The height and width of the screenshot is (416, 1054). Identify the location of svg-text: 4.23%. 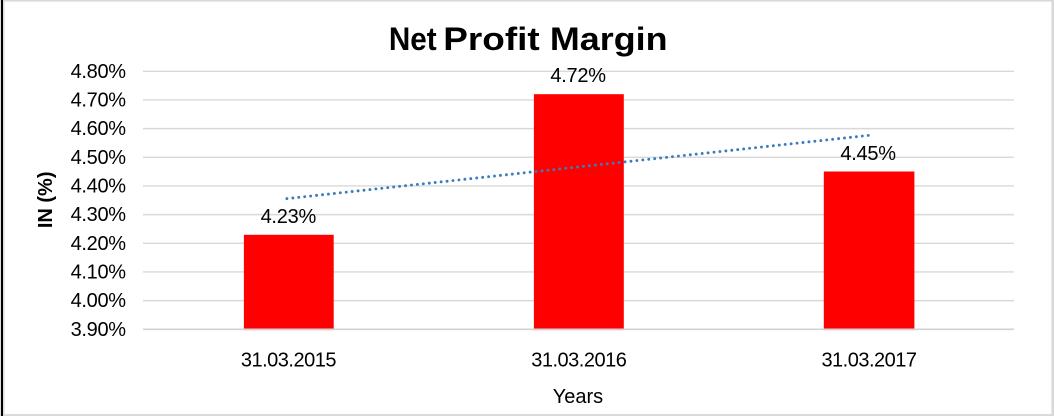
(289, 217).